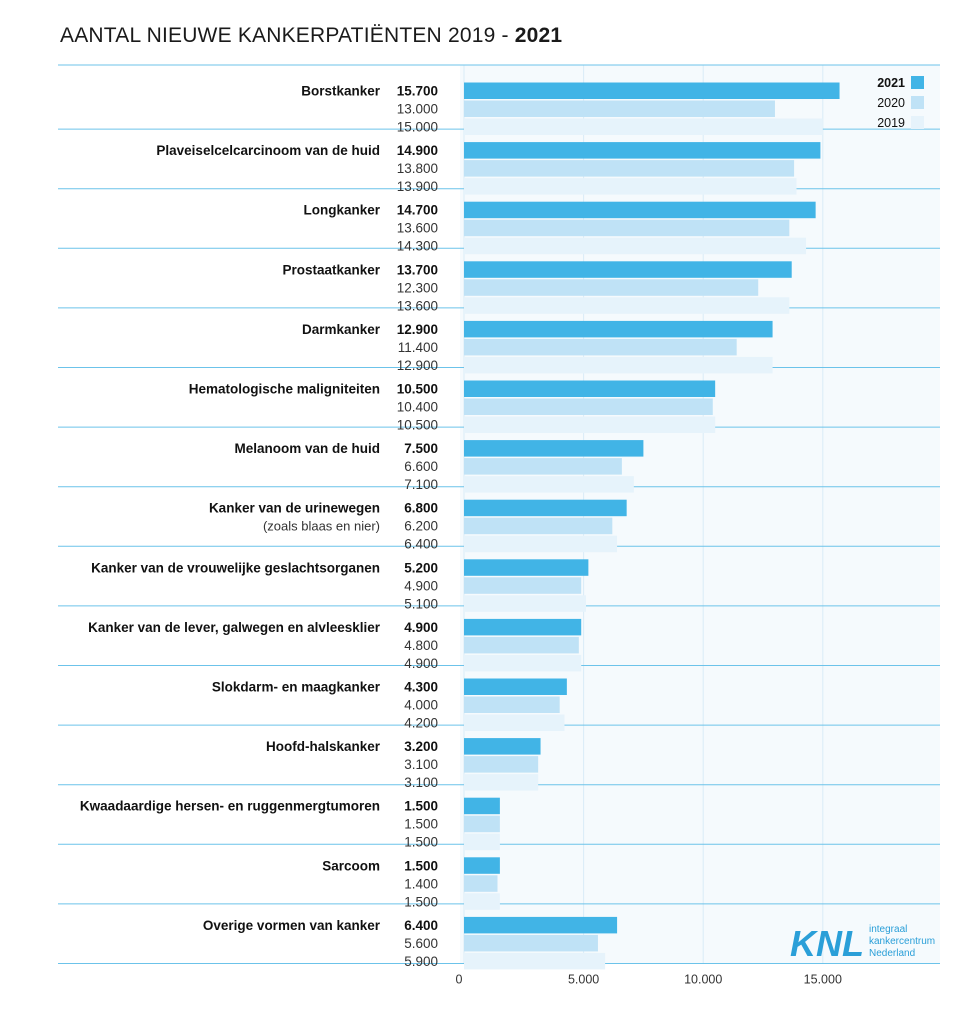 The image size is (964, 1024). What do you see at coordinates (421, 723) in the screenshot?
I see `value-label-2019: 4.200` at bounding box center [421, 723].